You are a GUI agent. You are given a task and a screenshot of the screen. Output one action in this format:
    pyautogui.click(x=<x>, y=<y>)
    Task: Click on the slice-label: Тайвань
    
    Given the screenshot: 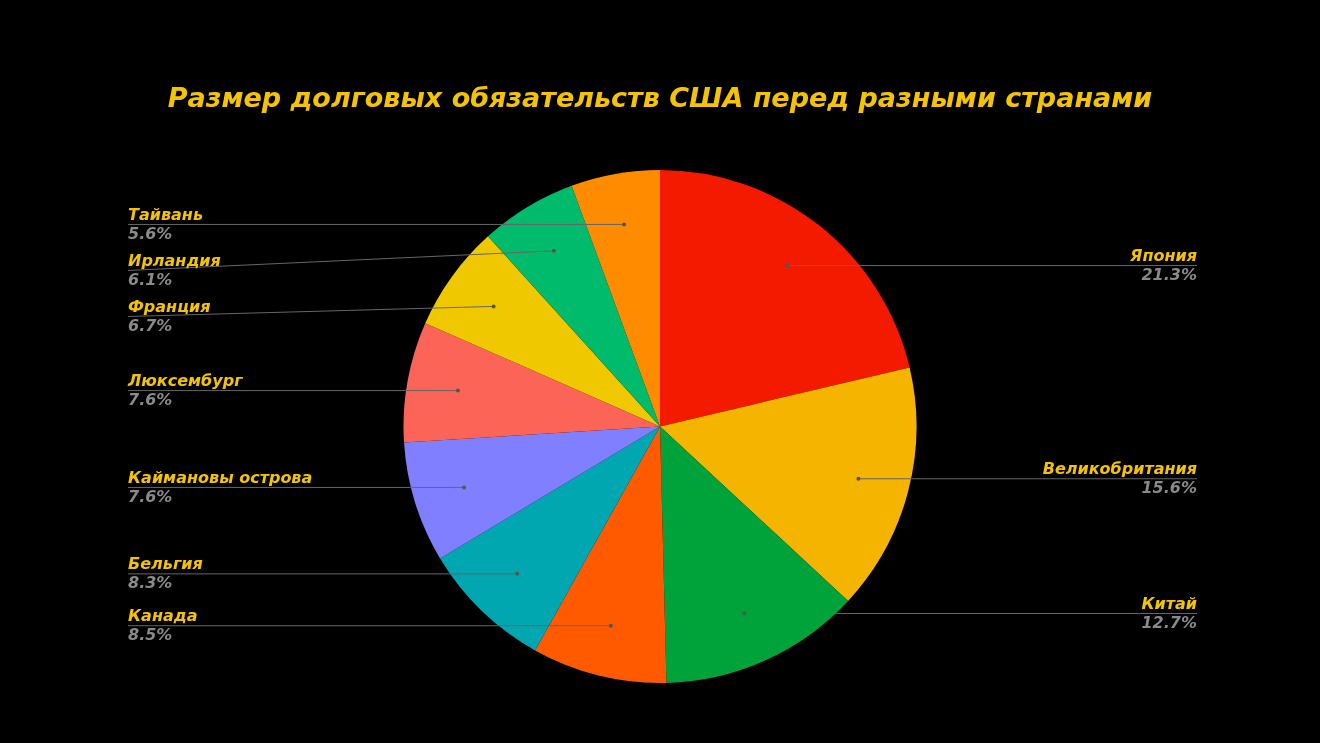 What is the action you would take?
    pyautogui.click(x=166, y=214)
    